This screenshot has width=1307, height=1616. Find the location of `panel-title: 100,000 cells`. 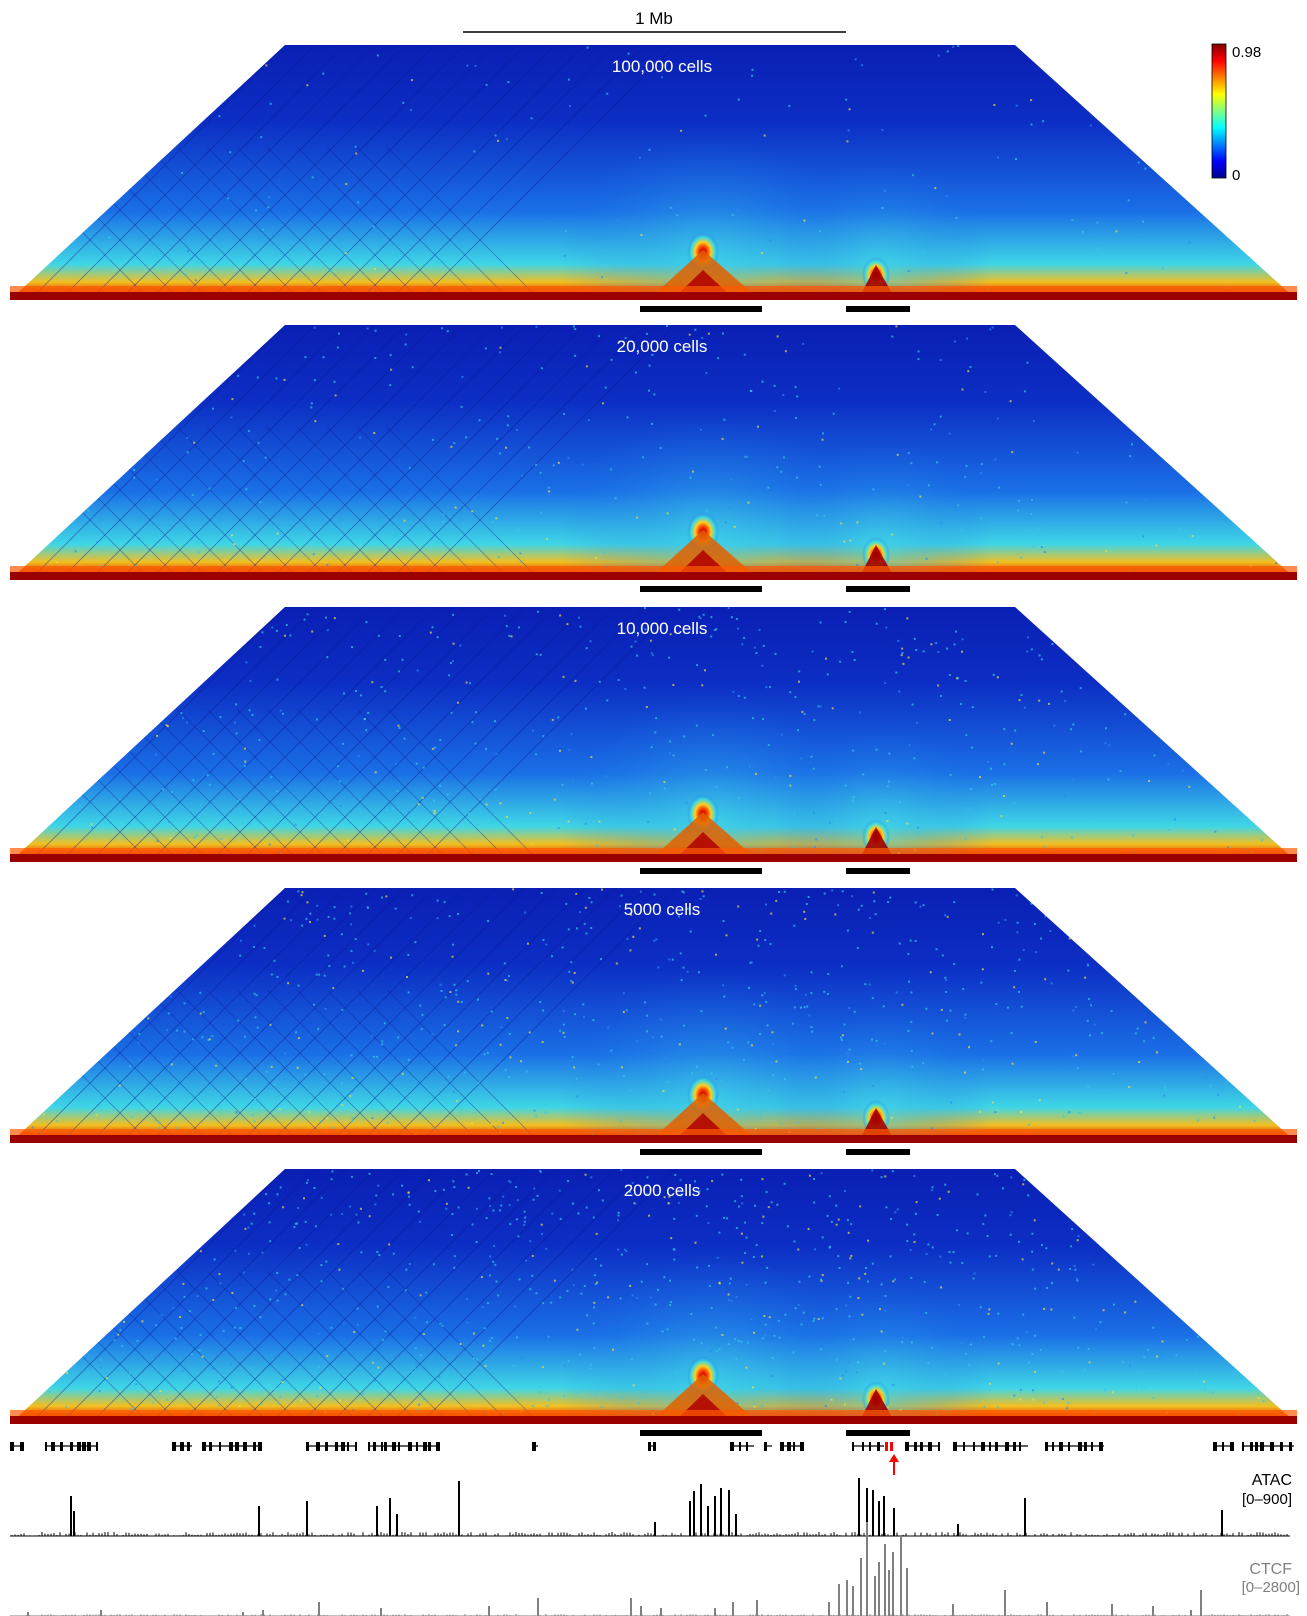

panel-title: 100,000 cells is located at coordinates (662, 66).